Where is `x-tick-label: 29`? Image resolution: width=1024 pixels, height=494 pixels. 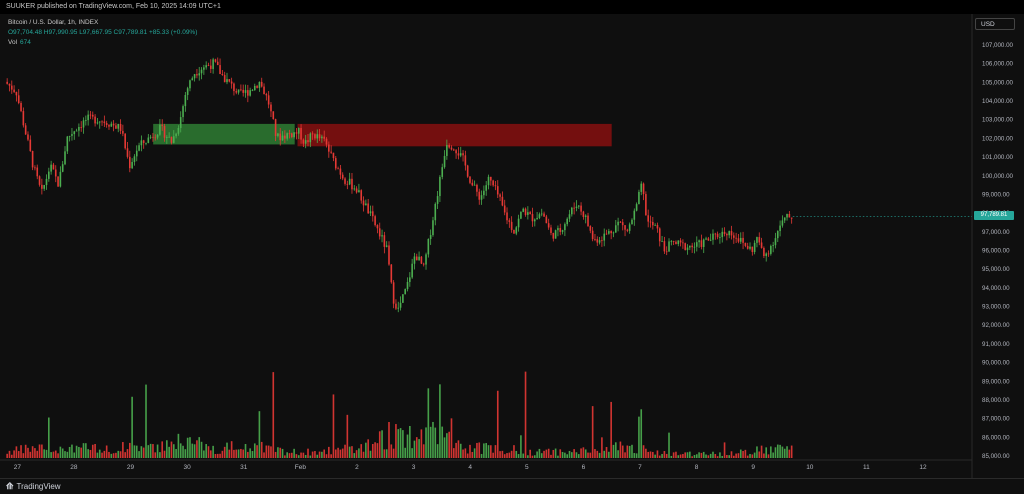
x-tick-label: 29 is located at coordinates (131, 467).